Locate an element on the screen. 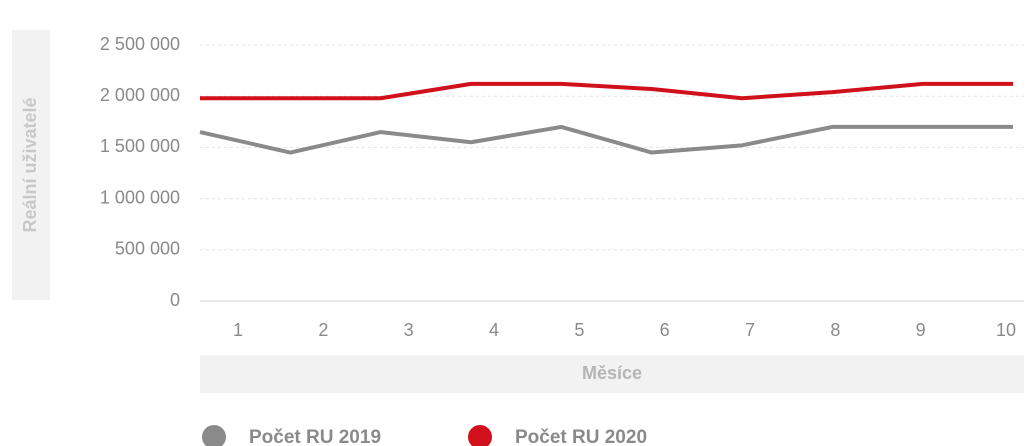 Image resolution: width=1030 pixels, height=446 pixels. x-label-band is located at coordinates (612, 374).